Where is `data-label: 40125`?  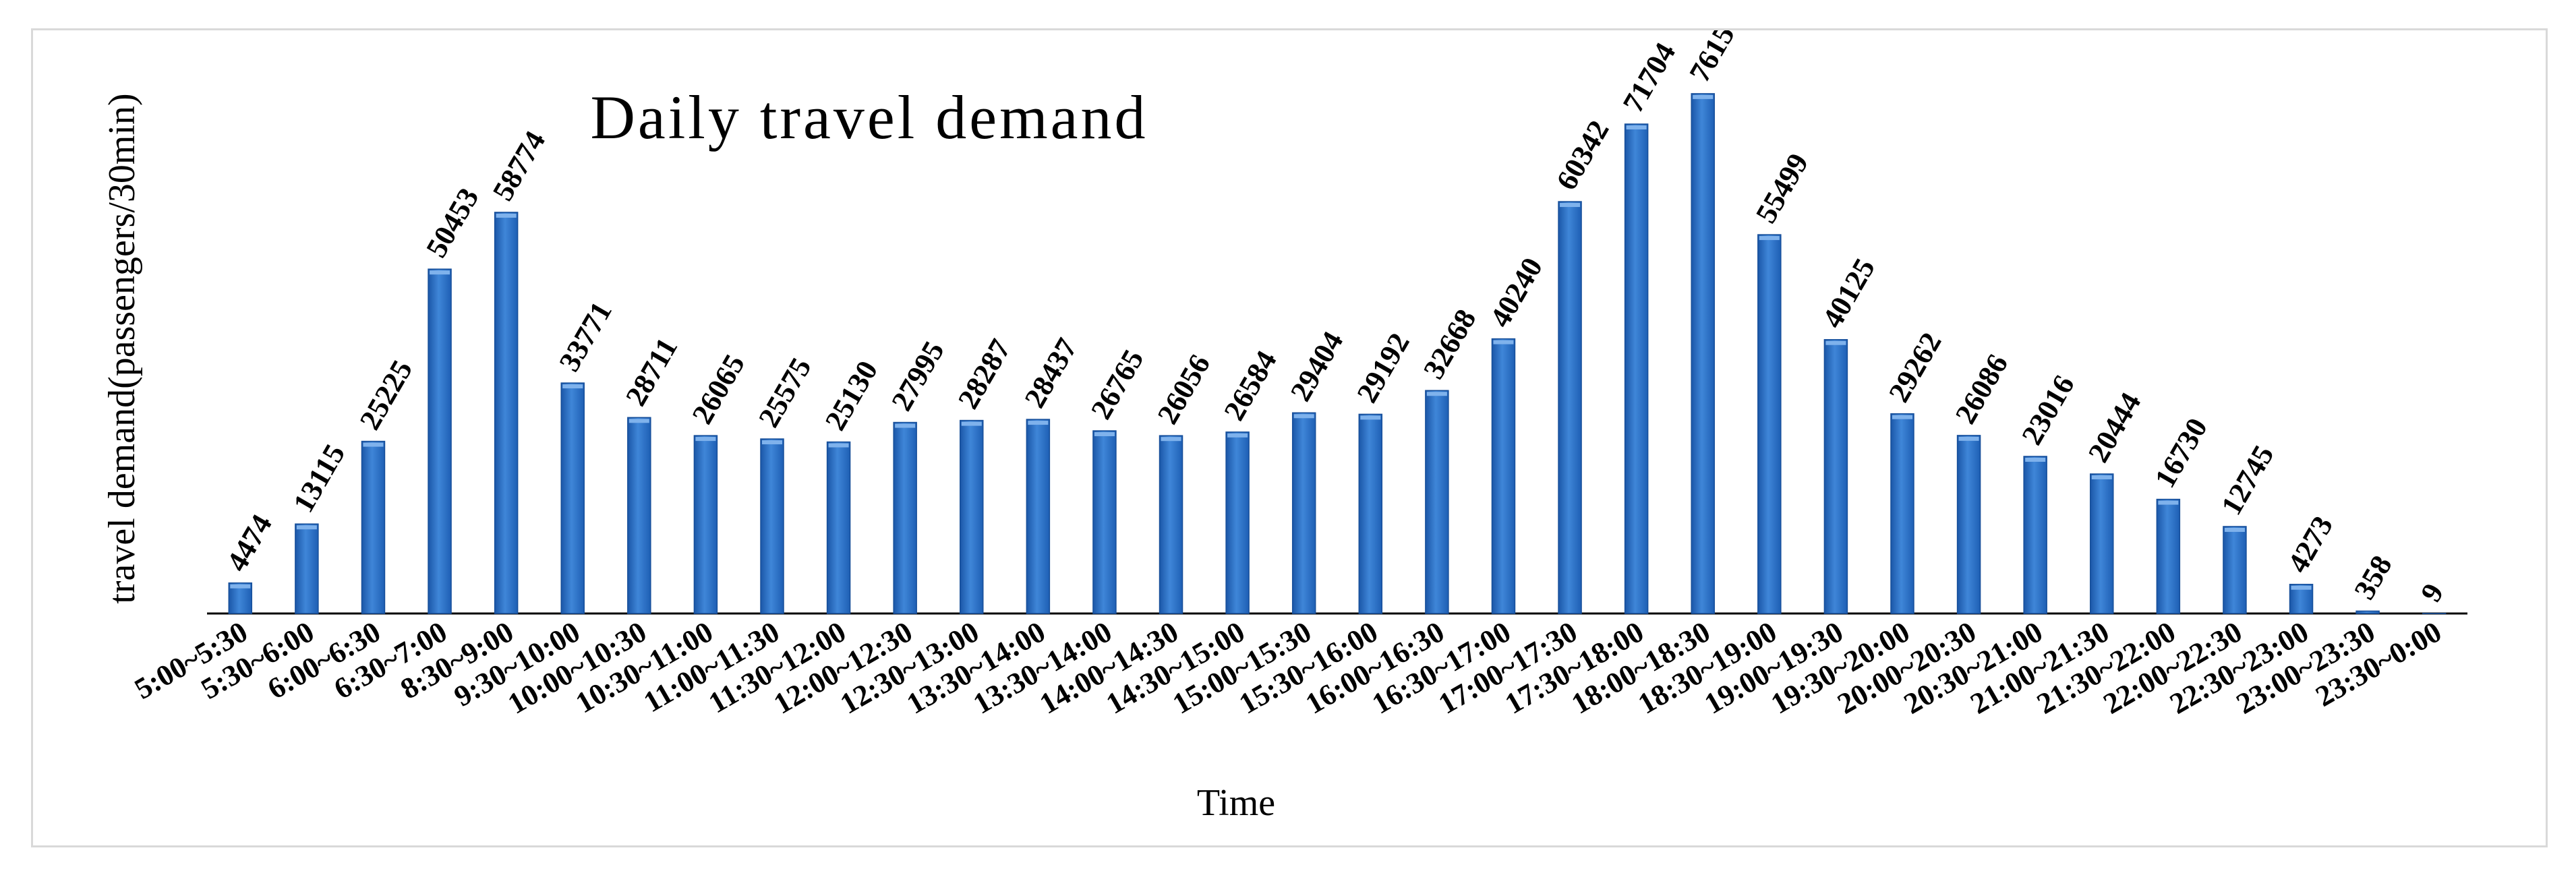
data-label: 40125 is located at coordinates (1848, 293).